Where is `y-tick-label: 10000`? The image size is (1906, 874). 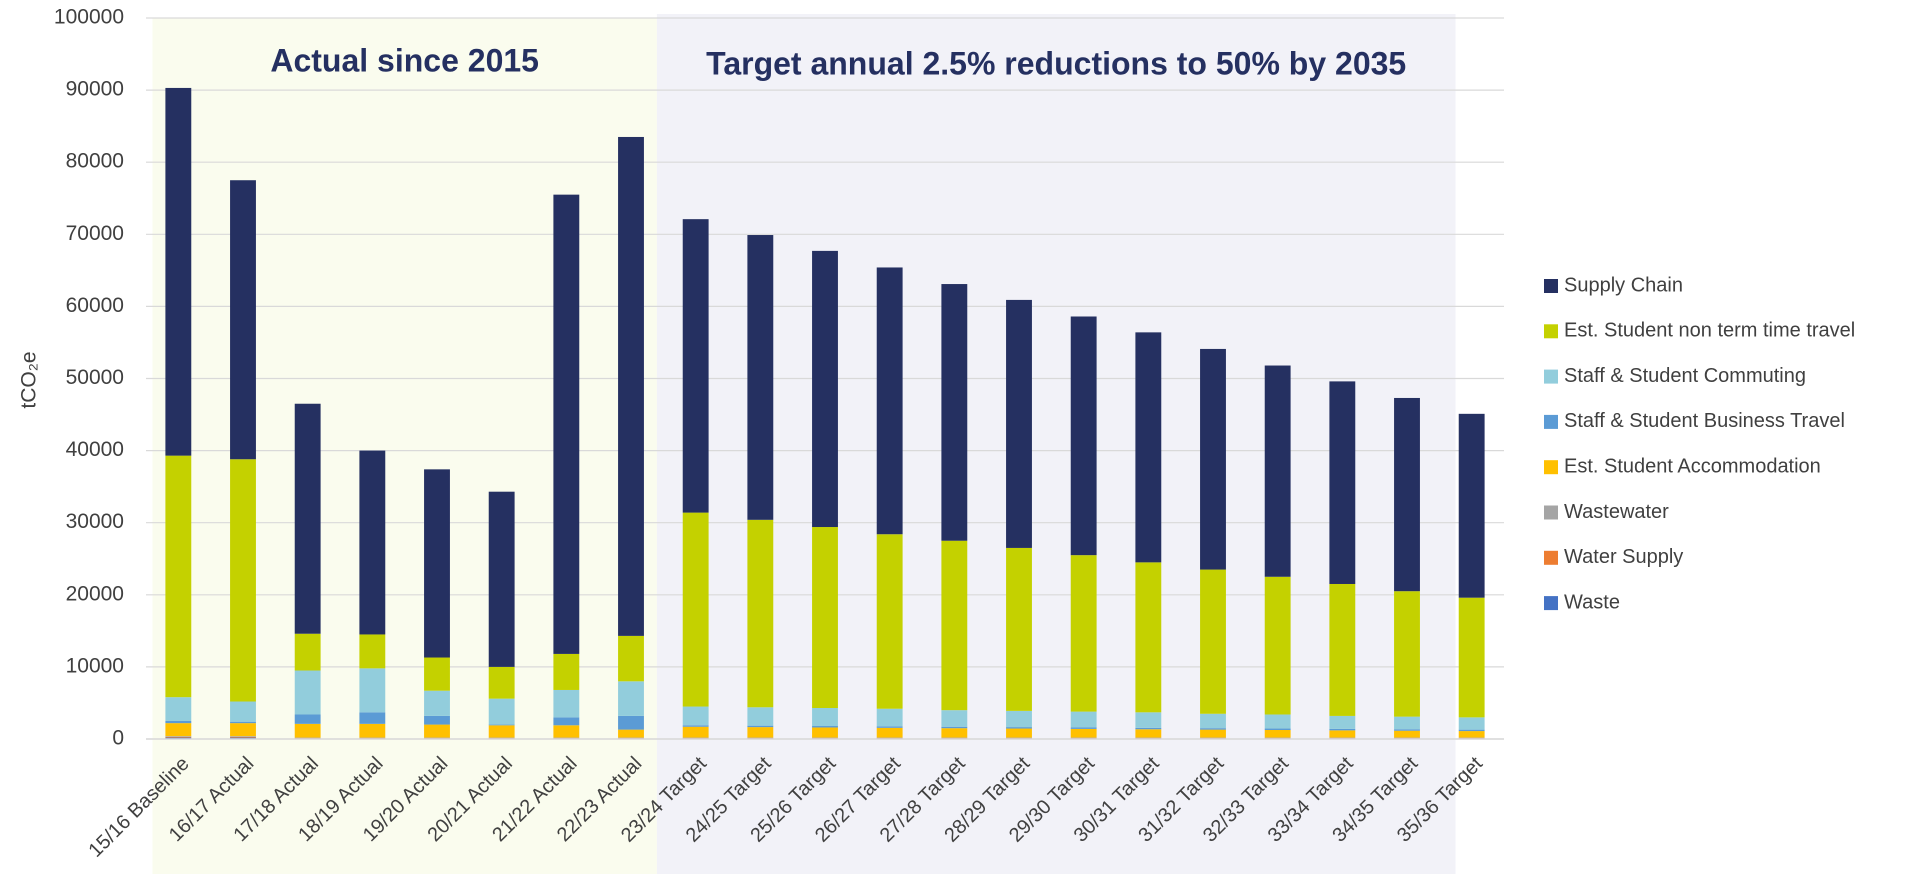
y-tick-label: 10000 is located at coordinates (95, 665).